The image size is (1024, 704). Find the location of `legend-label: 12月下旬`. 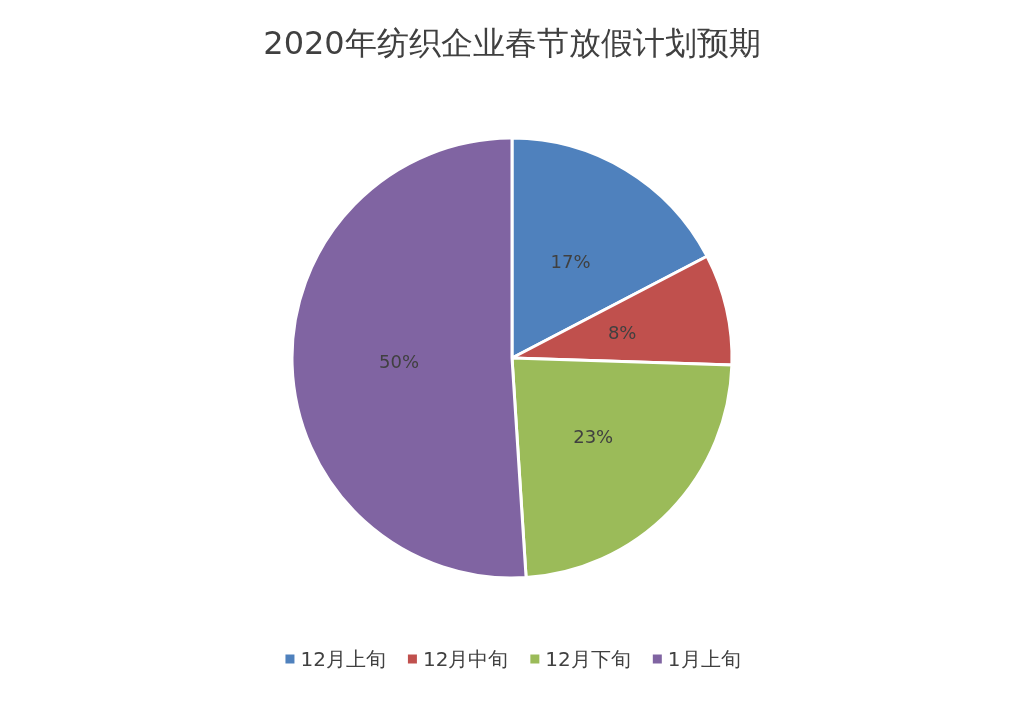

legend-label: 12月下旬 is located at coordinates (588, 659).